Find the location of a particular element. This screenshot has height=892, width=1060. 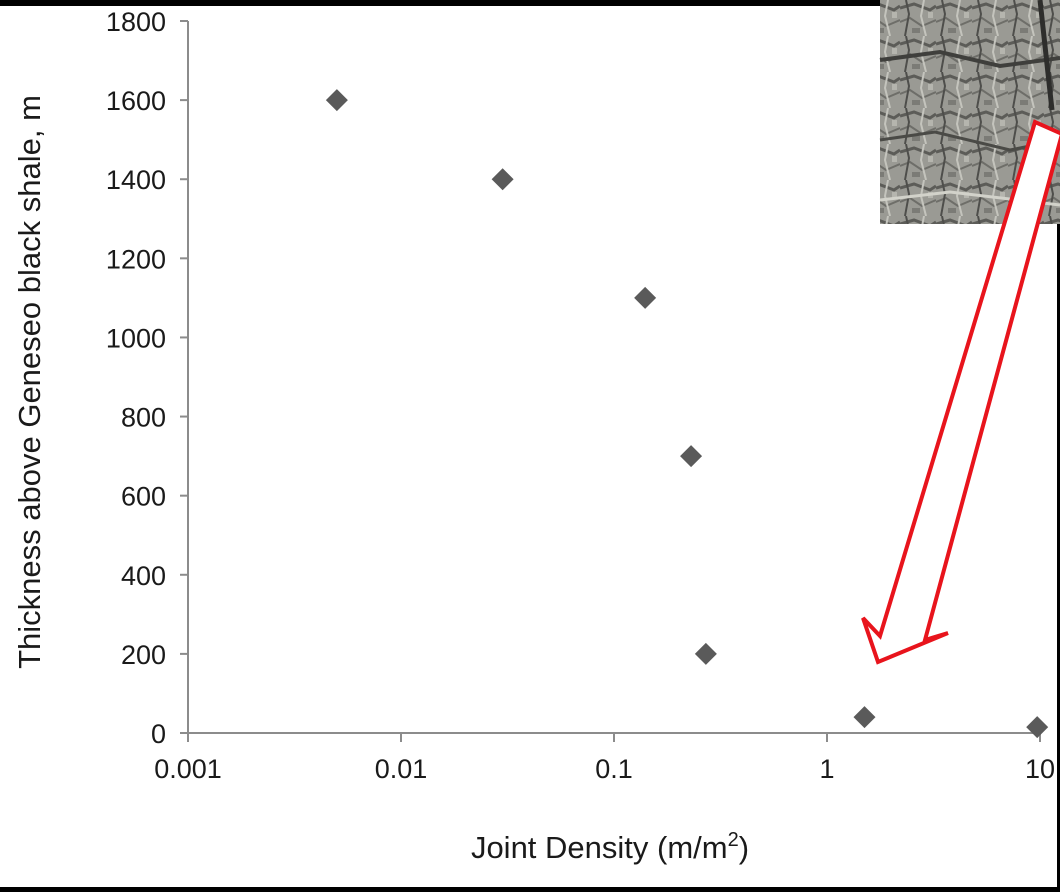

top-black-band is located at coordinates (440, 3).